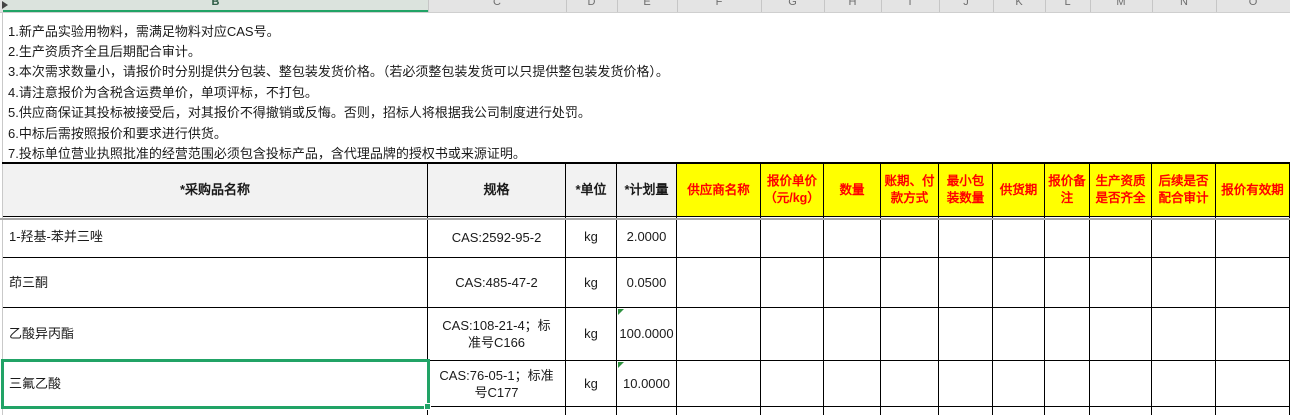 This screenshot has height=415, width=1290. I want to click on header-cell-highlight: 供货期, so click(1019, 190).